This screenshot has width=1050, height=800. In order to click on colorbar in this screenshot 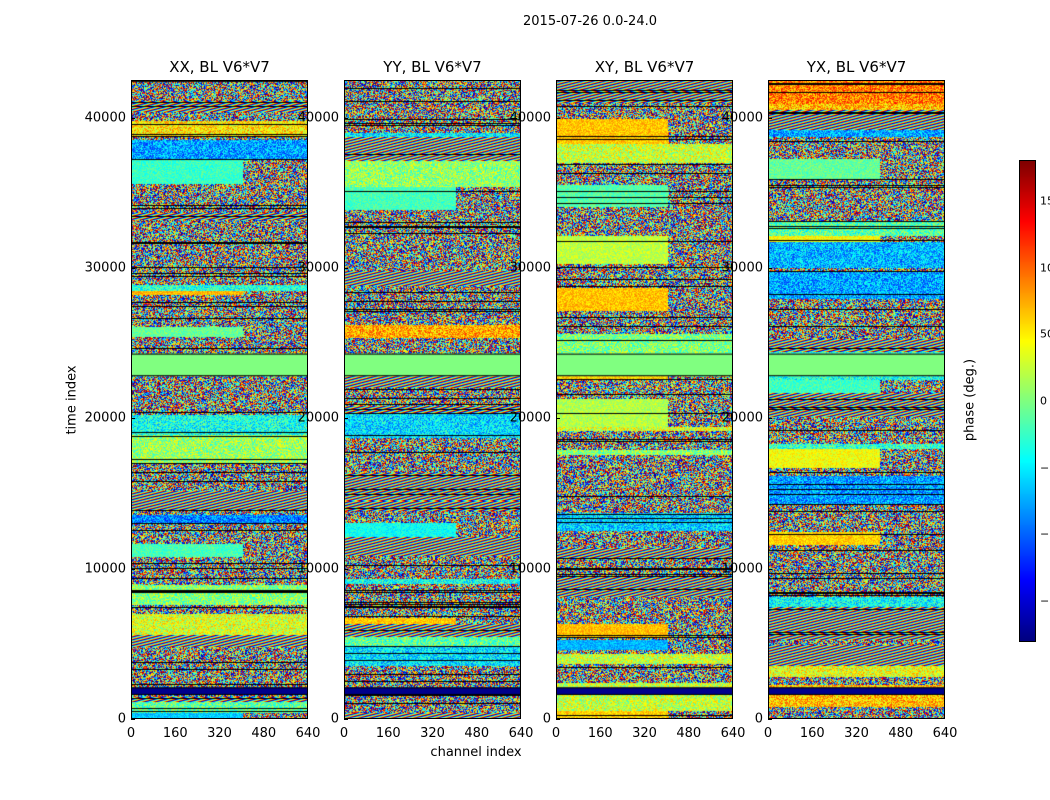, I will do `click(1027, 401)`.